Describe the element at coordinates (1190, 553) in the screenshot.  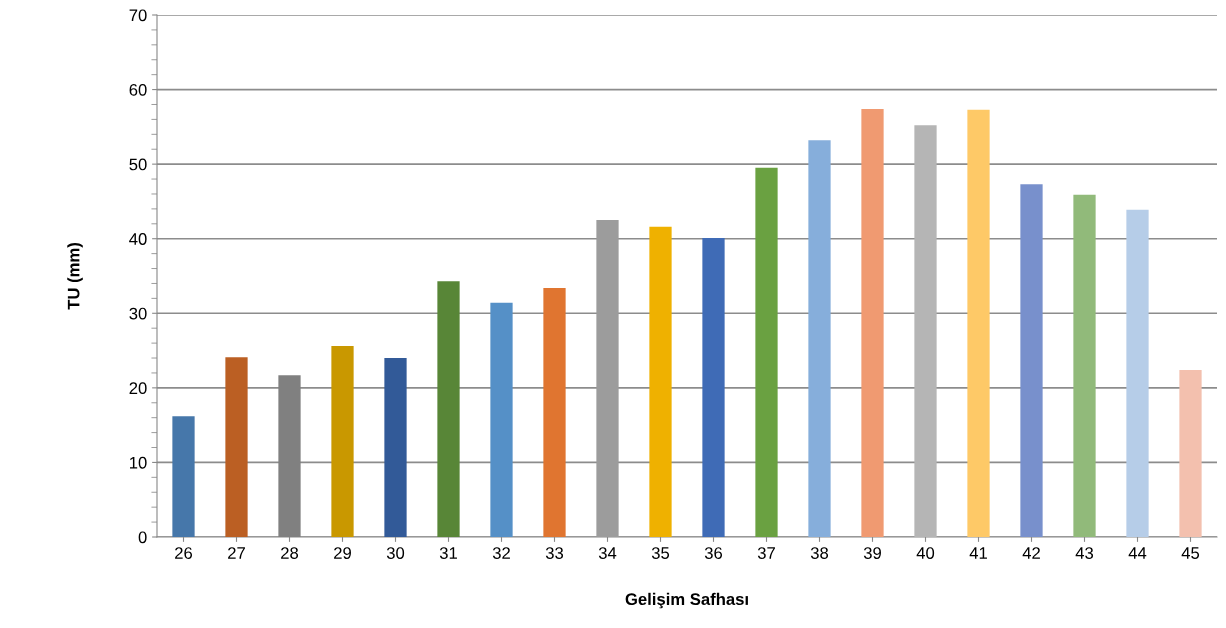
I see `x-tick-label: 45` at that location.